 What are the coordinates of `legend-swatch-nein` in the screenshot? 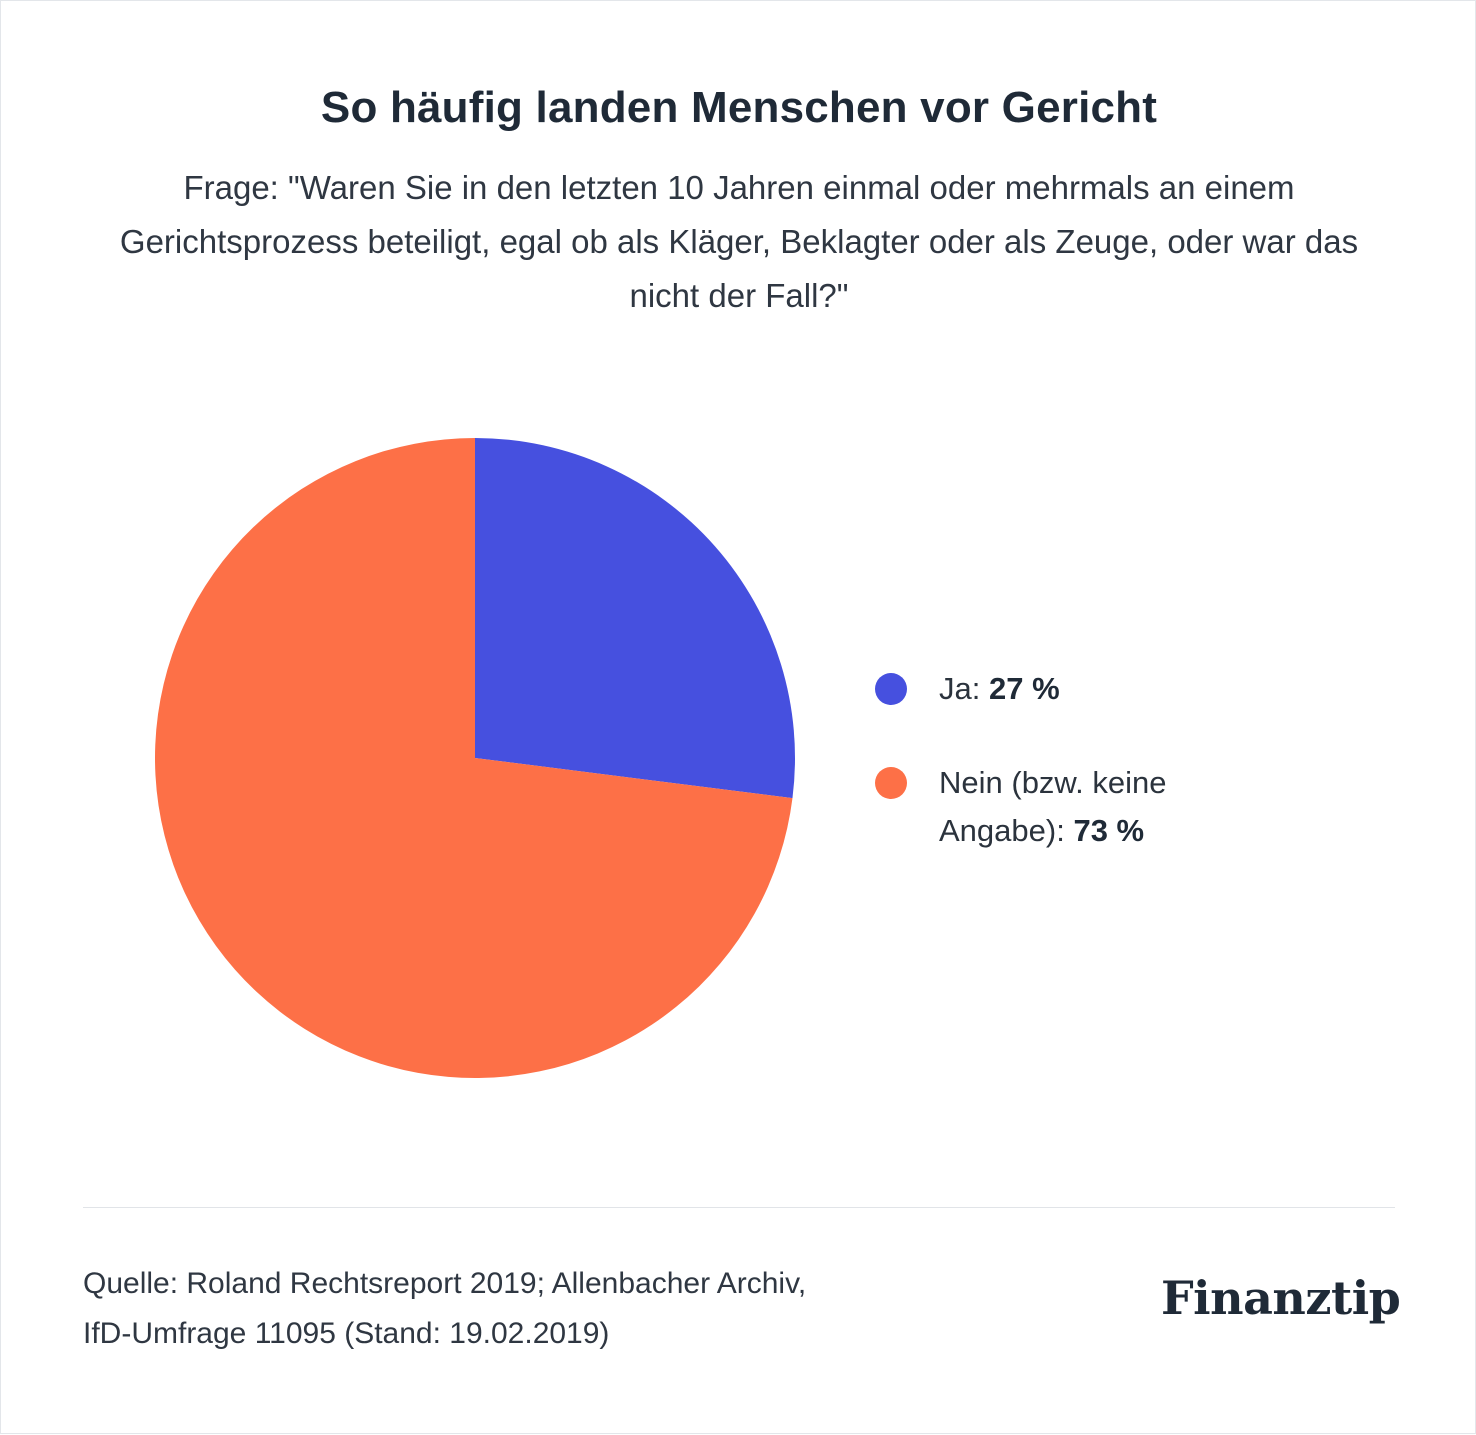 It's located at (891, 783).